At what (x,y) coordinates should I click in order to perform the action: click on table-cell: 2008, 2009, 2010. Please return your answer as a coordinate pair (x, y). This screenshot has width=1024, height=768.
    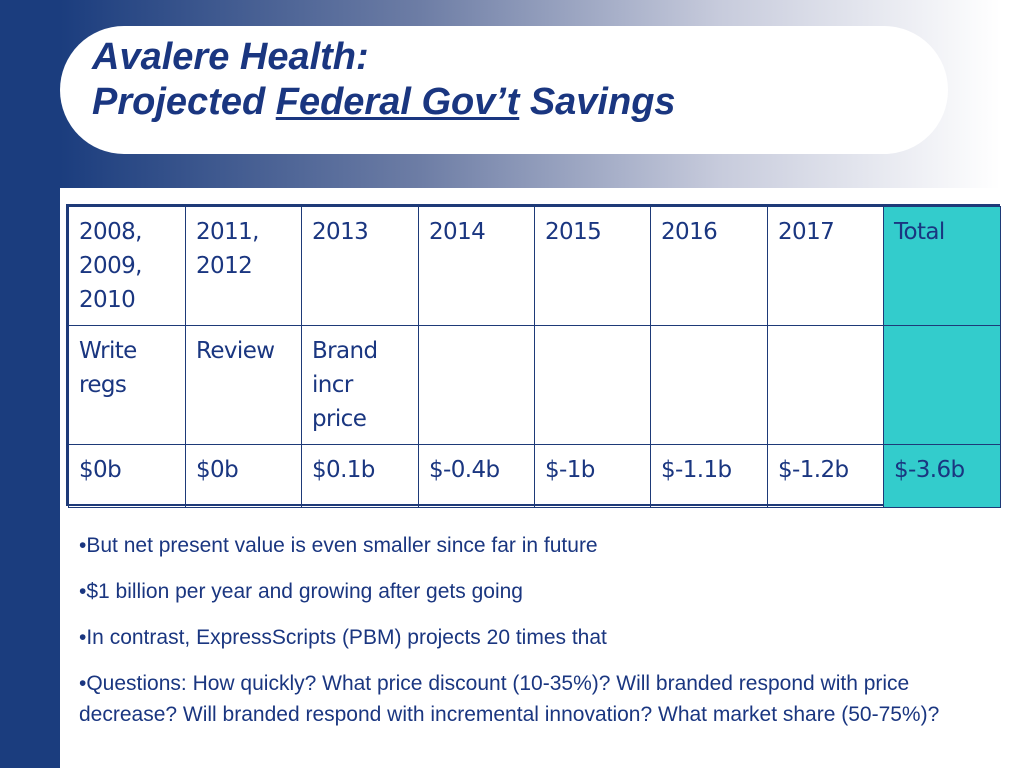
    Looking at the image, I should click on (127, 266).